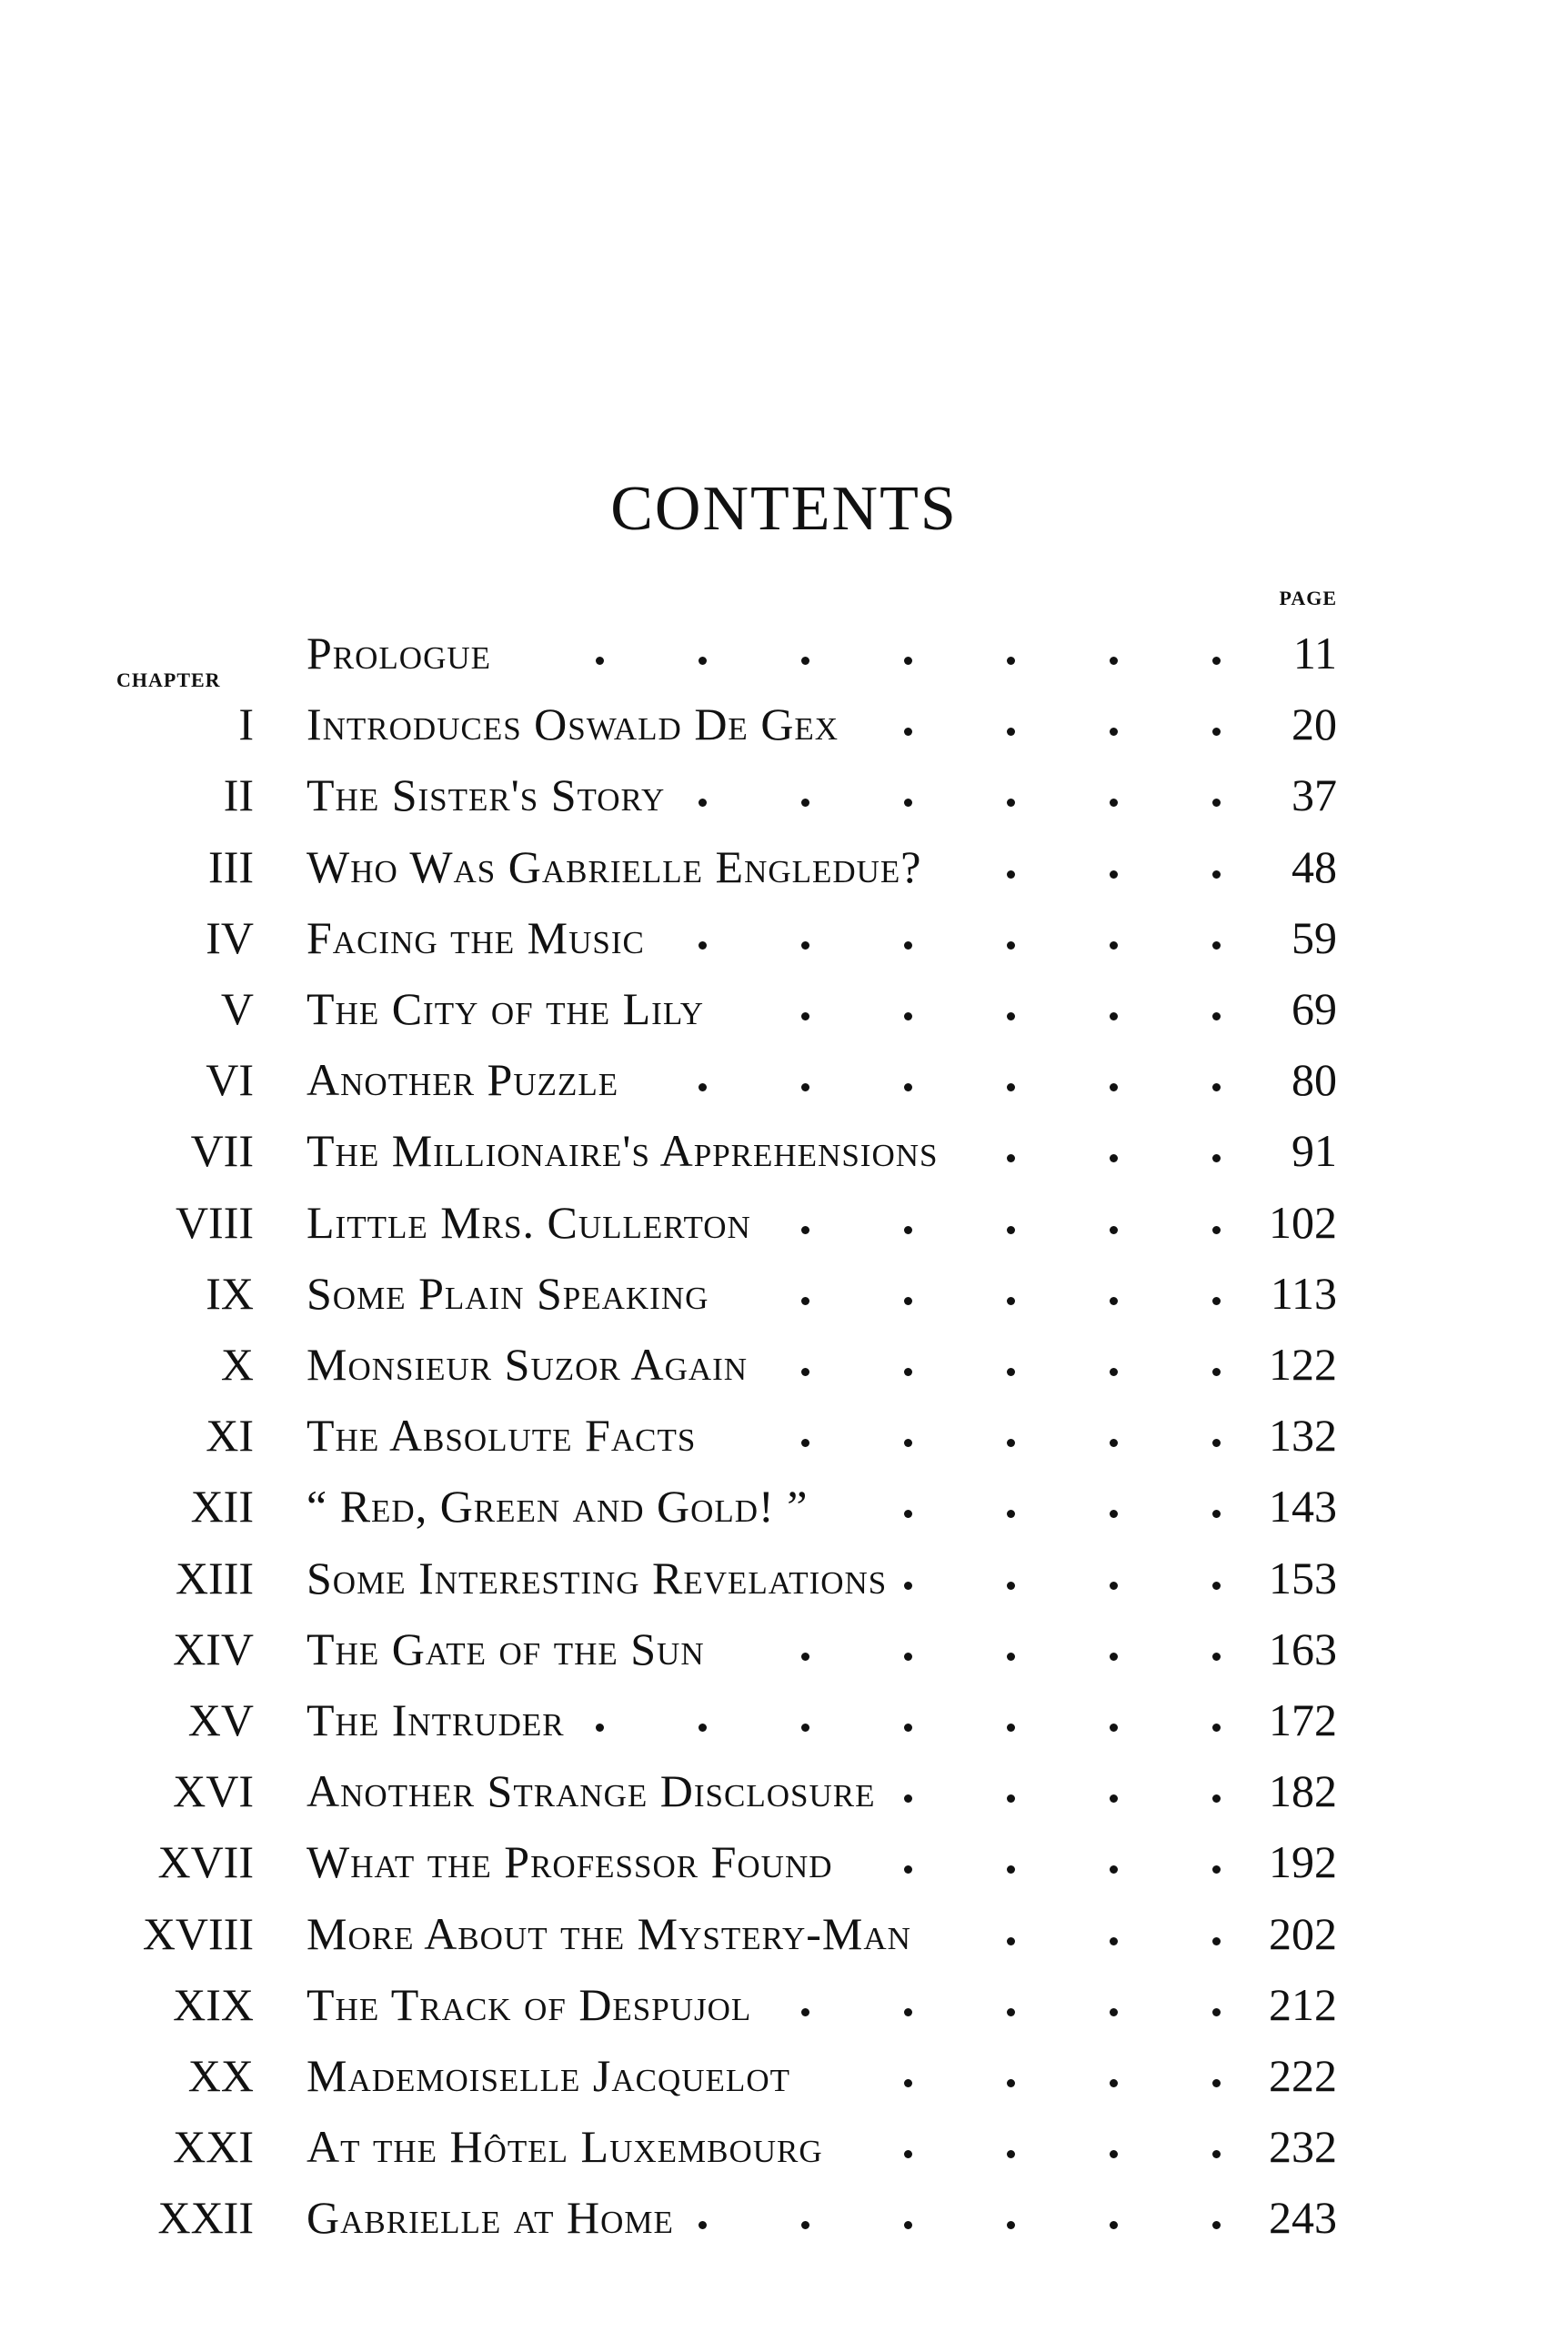 The image size is (1568, 2352). What do you see at coordinates (570, 1862) in the screenshot?
I see `chapter-title: What the Professor Found` at bounding box center [570, 1862].